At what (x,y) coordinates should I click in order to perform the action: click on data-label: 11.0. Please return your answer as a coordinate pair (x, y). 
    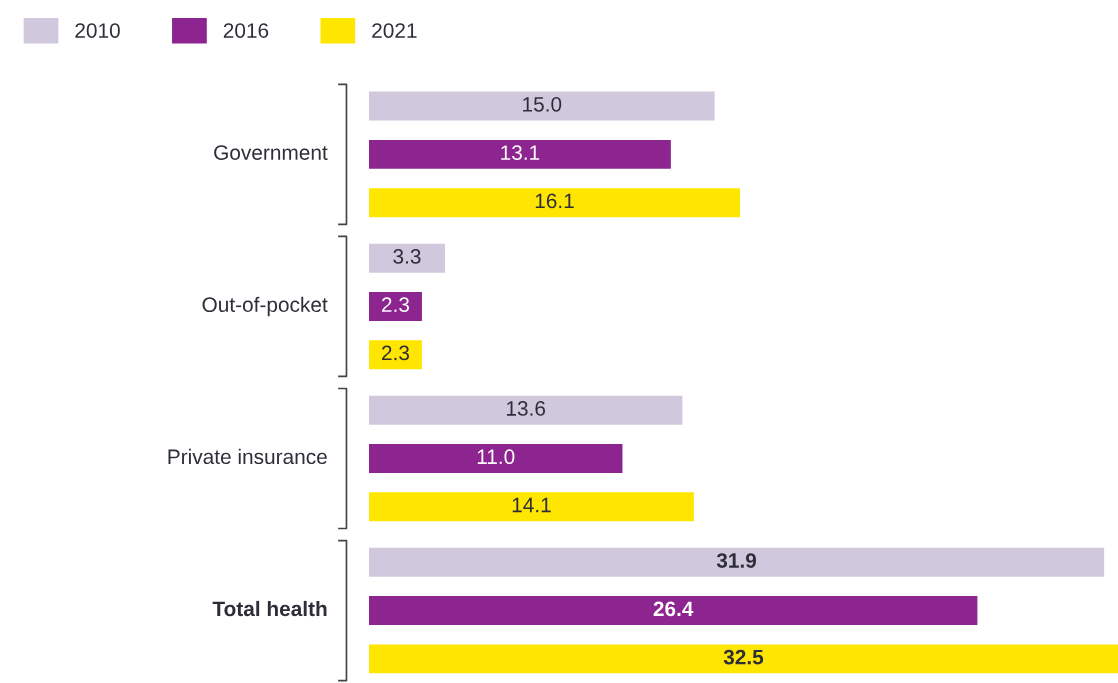
    Looking at the image, I should click on (496, 457).